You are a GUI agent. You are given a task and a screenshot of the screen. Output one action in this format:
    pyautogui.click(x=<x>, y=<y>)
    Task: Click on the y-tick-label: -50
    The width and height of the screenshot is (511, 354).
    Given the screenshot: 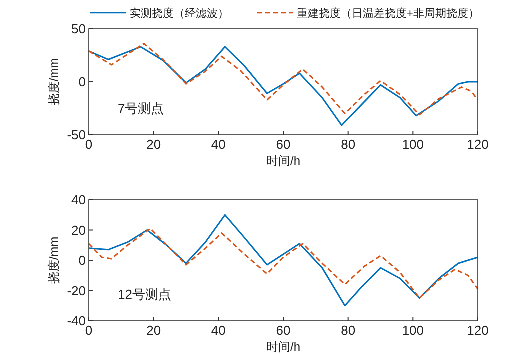 What is the action you would take?
    pyautogui.click(x=76, y=135)
    